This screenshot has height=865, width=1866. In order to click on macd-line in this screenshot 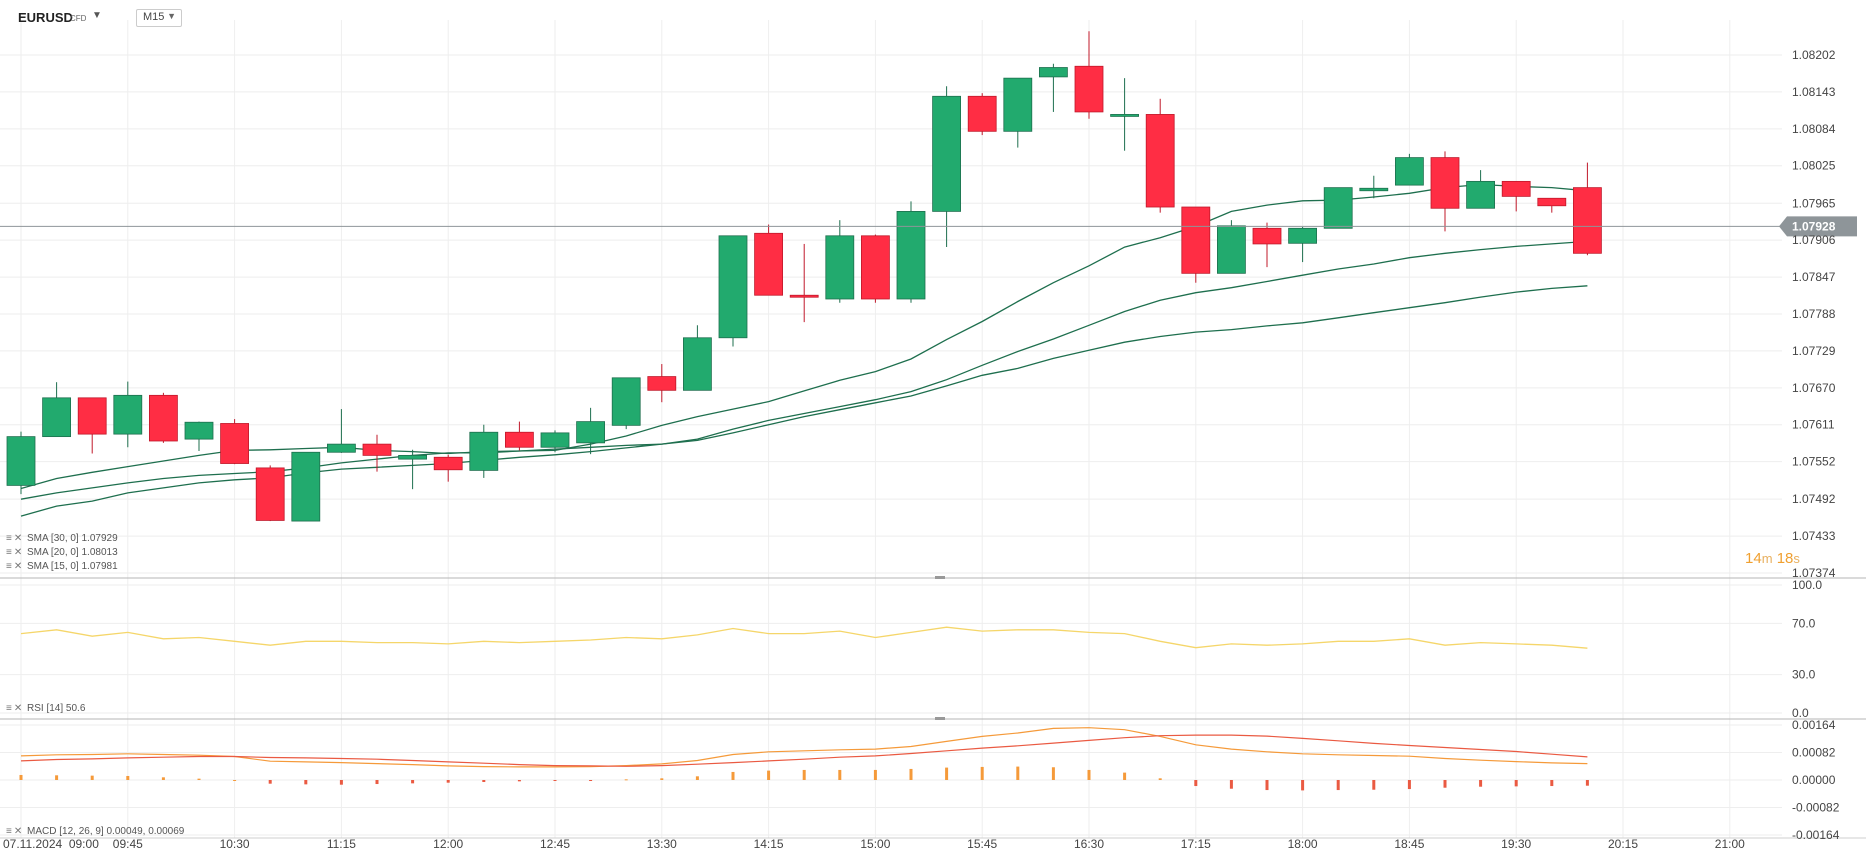, I will do `click(804, 747)`.